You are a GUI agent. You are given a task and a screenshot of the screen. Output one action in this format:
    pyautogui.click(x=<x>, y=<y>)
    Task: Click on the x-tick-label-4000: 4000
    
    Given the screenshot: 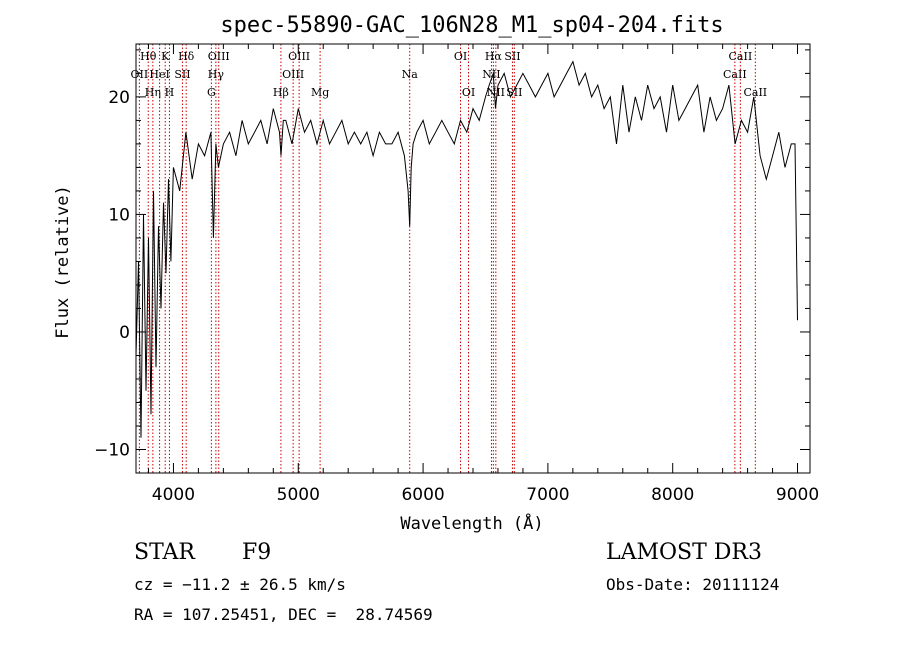 What is the action you would take?
    pyautogui.click(x=173, y=495)
    